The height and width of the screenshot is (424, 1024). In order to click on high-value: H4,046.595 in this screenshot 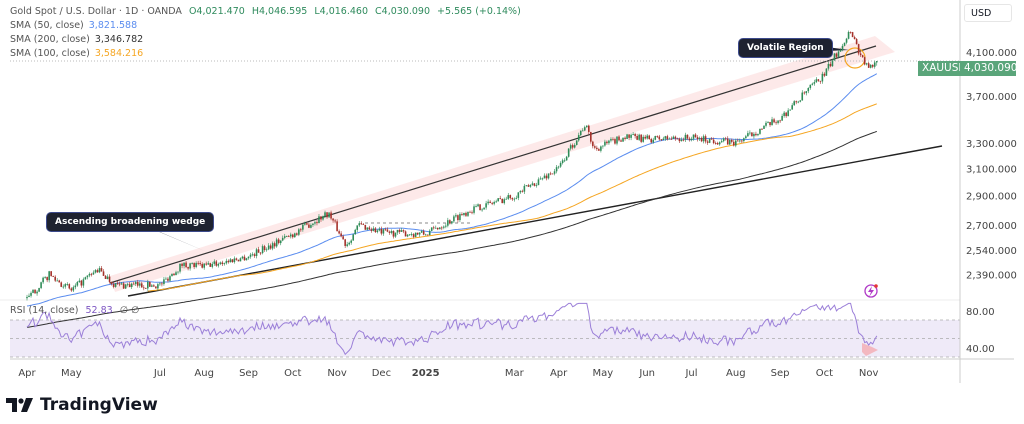, I will do `click(279, 11)`.